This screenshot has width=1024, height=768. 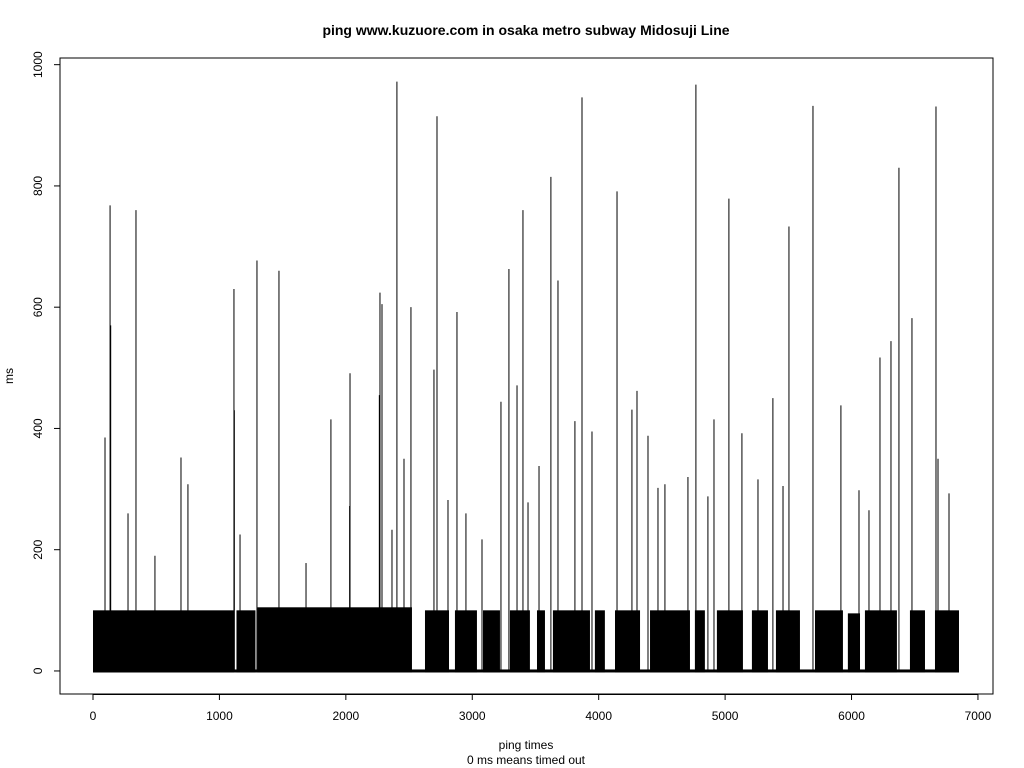 I want to click on y-tick-label: 0, so click(x=38, y=670).